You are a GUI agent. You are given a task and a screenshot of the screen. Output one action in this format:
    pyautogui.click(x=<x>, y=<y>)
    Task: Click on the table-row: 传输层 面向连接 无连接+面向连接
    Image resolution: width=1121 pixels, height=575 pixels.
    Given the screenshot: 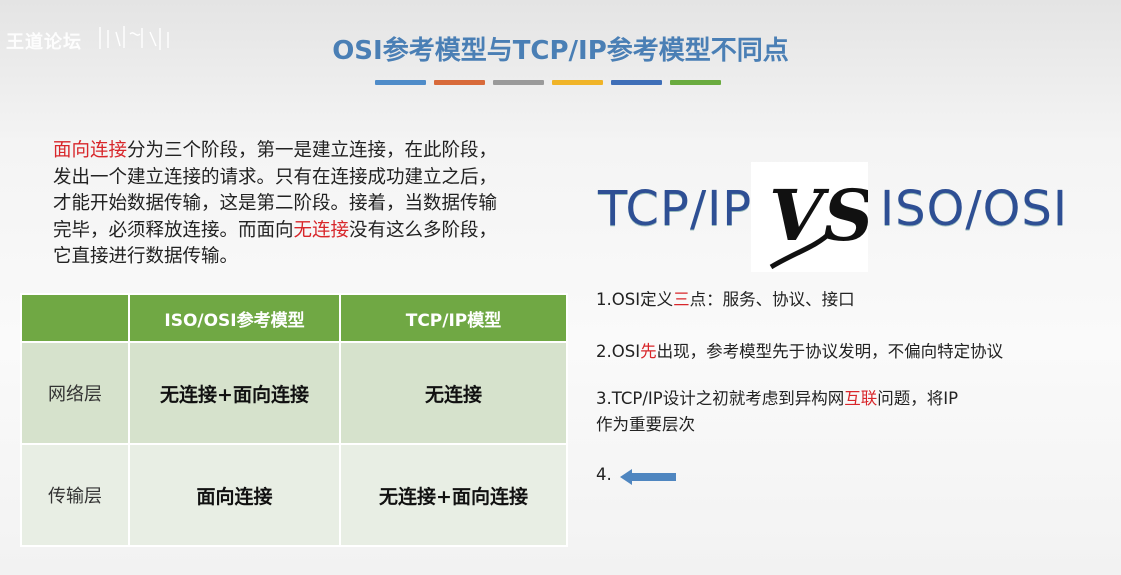 What is the action you would take?
    pyautogui.click(x=294, y=495)
    